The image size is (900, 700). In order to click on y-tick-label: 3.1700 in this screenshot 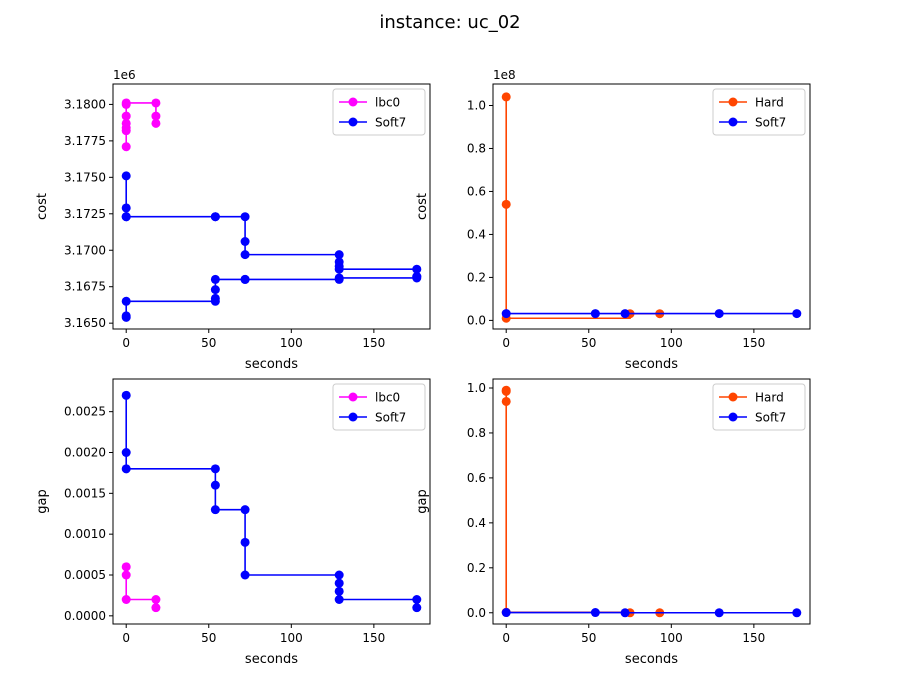, I will do `click(85, 250)`.